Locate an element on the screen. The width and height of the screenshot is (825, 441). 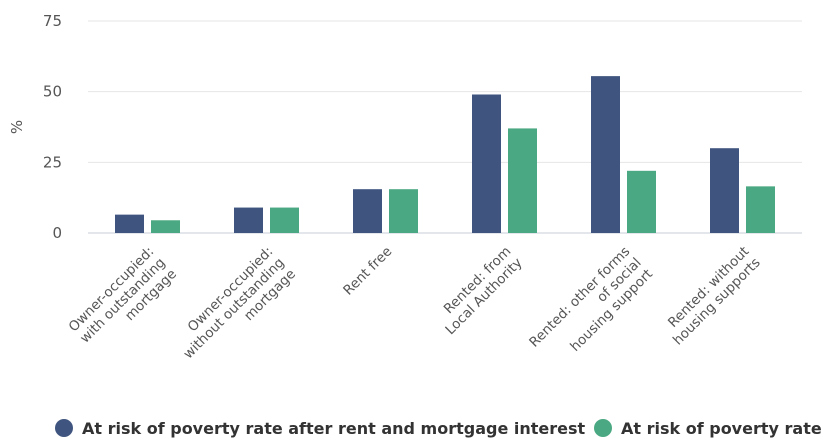
x-tick-label: Rent free is located at coordinates (367, 271).